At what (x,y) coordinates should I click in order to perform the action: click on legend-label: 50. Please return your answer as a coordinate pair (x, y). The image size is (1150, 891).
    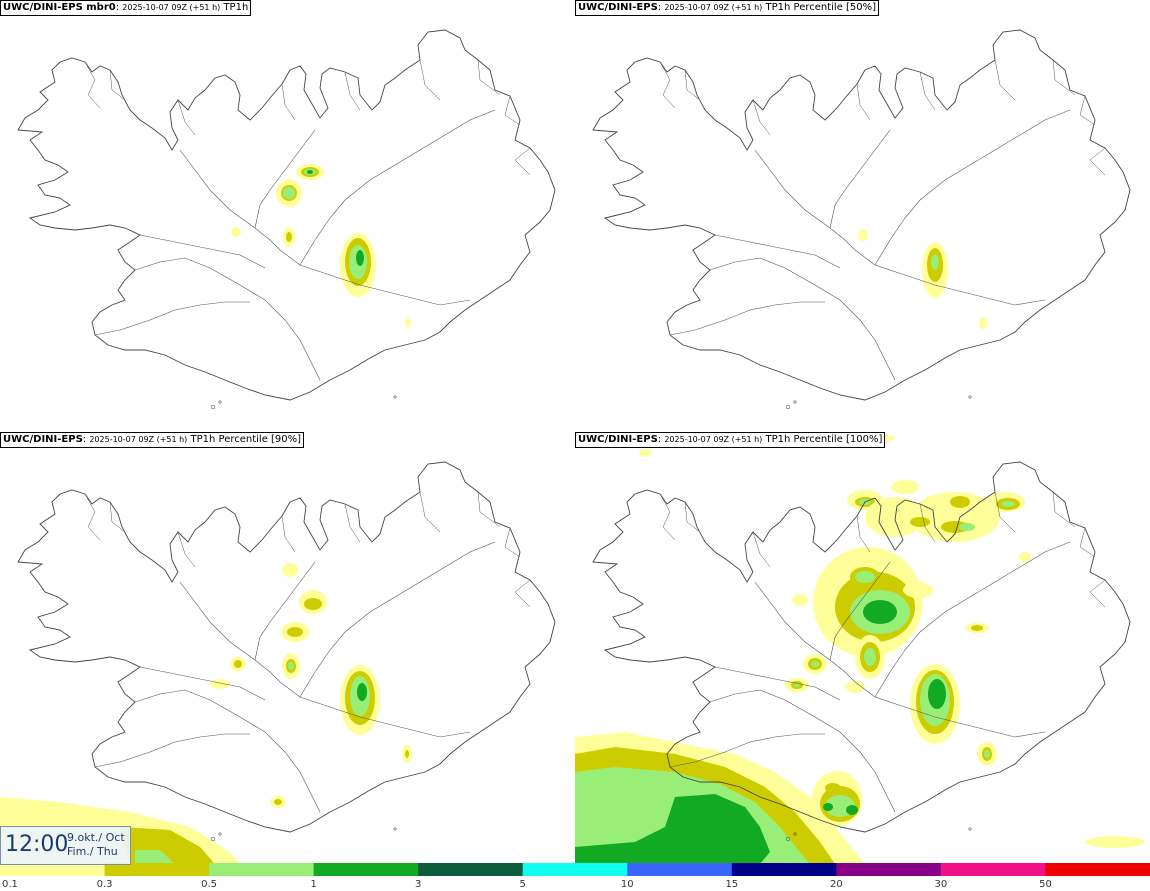
    Looking at the image, I should click on (1045, 884).